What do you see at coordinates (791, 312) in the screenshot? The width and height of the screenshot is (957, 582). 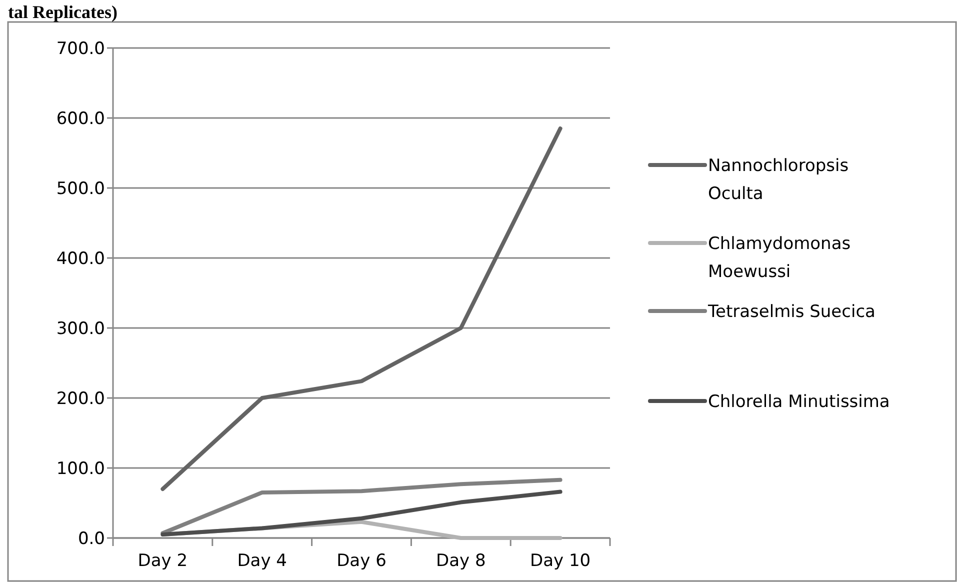 I see `legend-label: Tetraselmis Suecica` at bounding box center [791, 312].